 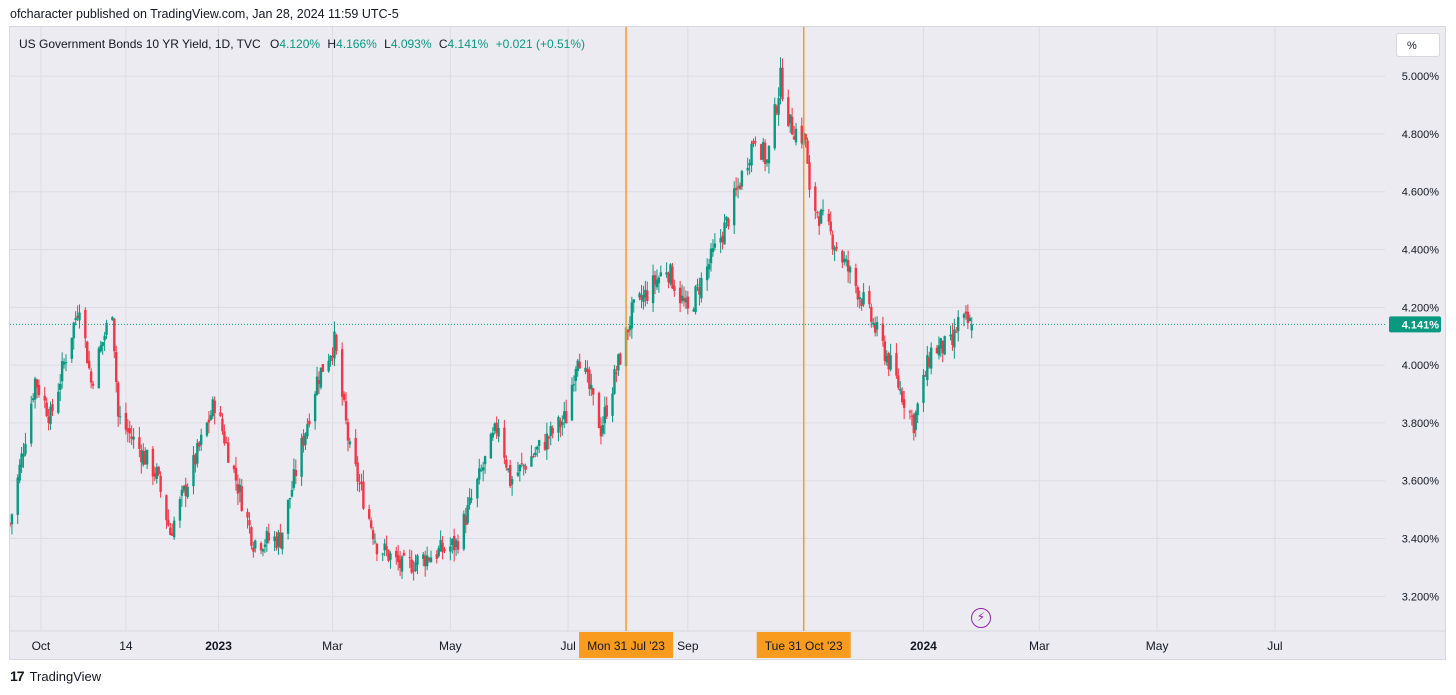 What do you see at coordinates (387, 44) in the screenshot?
I see `legend-low-key: L` at bounding box center [387, 44].